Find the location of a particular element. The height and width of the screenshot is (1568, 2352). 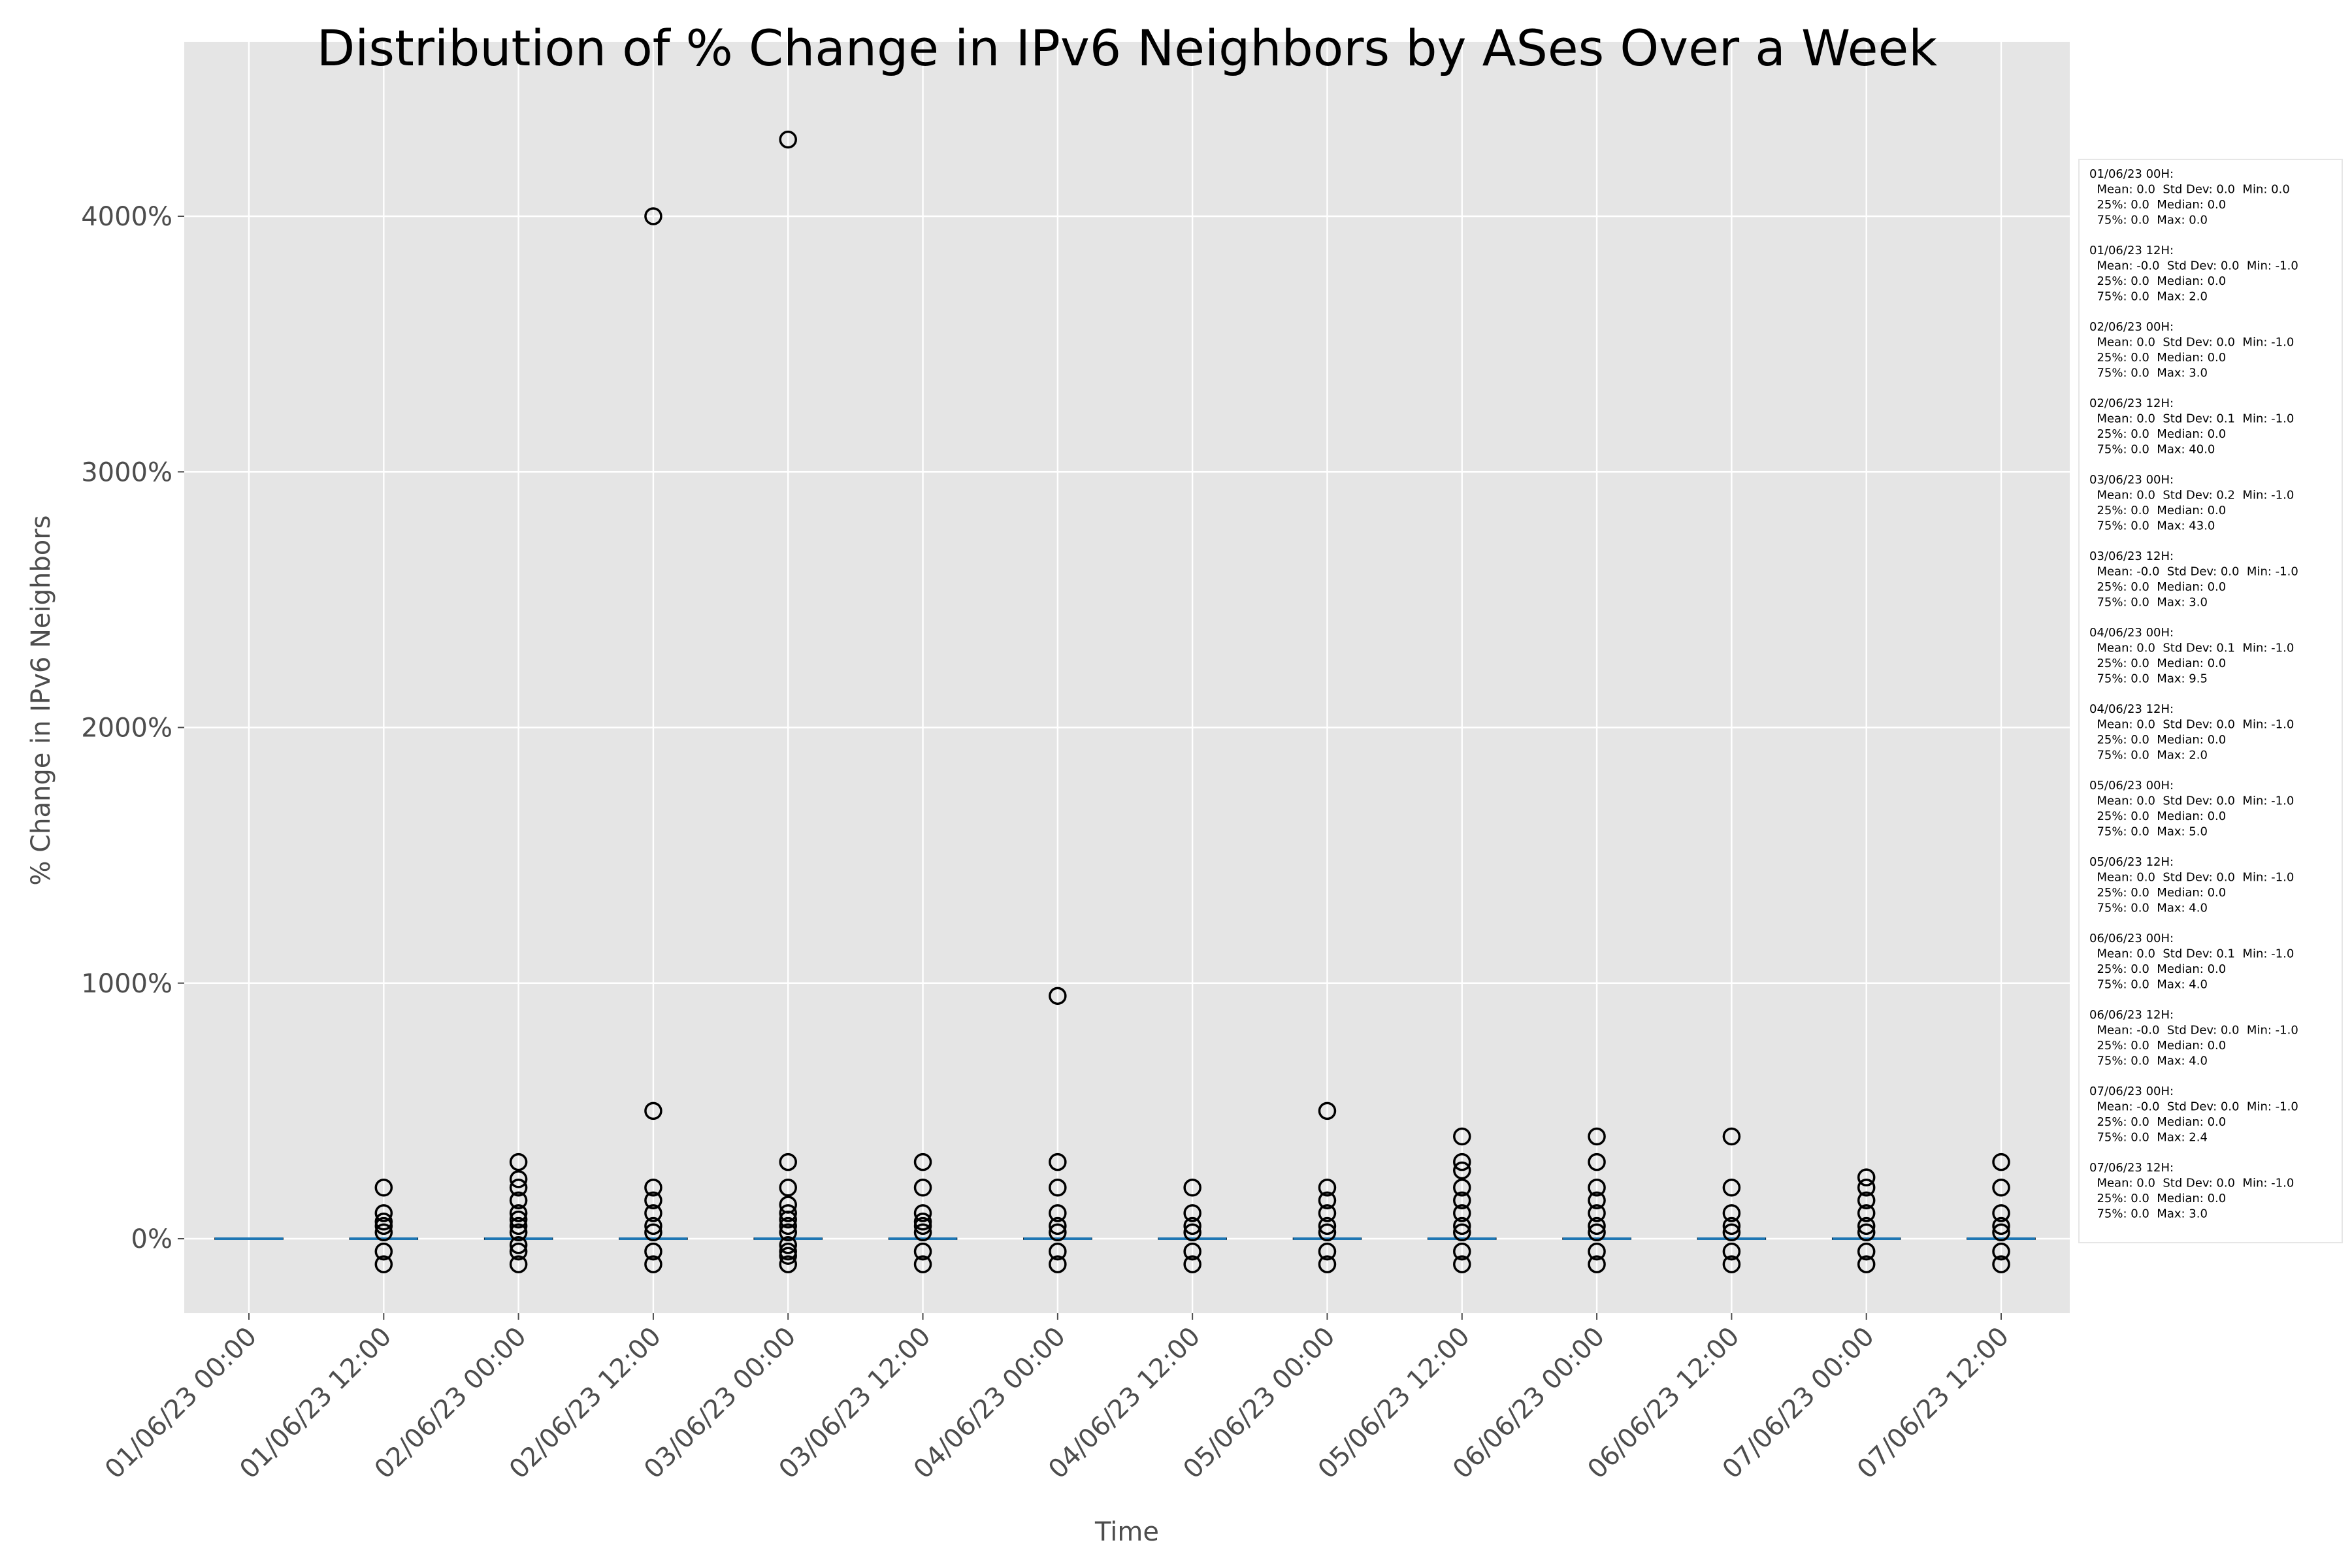

stats-entry-line: 75%: 0.0 Max: 3.0 is located at coordinates (2148, 373).